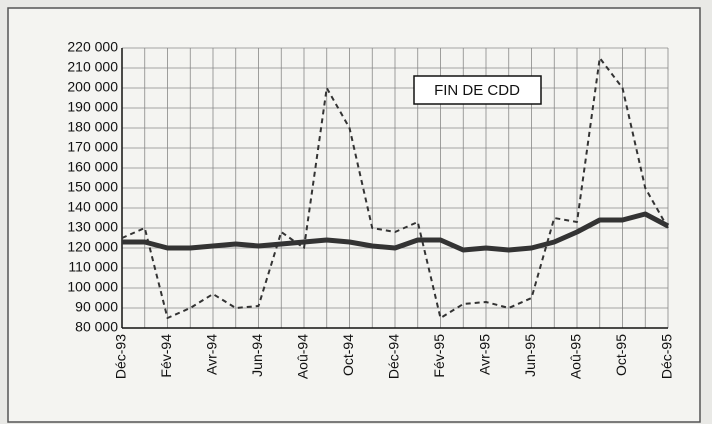 Image resolution: width=712 pixels, height=424 pixels. Describe the element at coordinates (92, 287) in the screenshot. I see `y-tick-label: 100 000` at that location.